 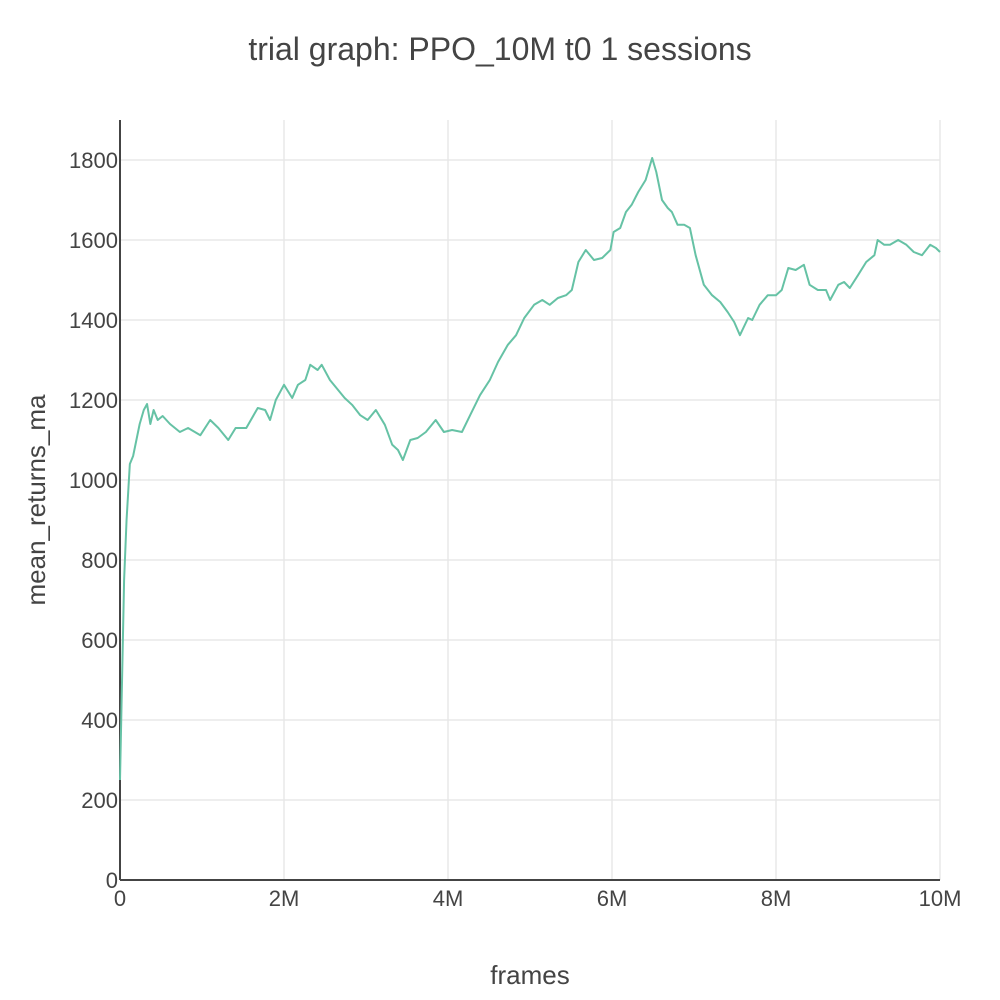 What do you see at coordinates (499, 49) in the screenshot?
I see `chart-title: trial graph: PPO_10M t0 1 sessions` at bounding box center [499, 49].